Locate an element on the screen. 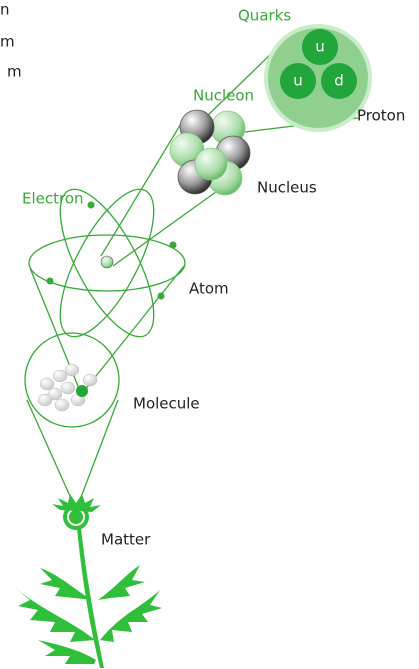 This screenshot has height=669, width=419. quark-label: d is located at coordinates (339, 81).